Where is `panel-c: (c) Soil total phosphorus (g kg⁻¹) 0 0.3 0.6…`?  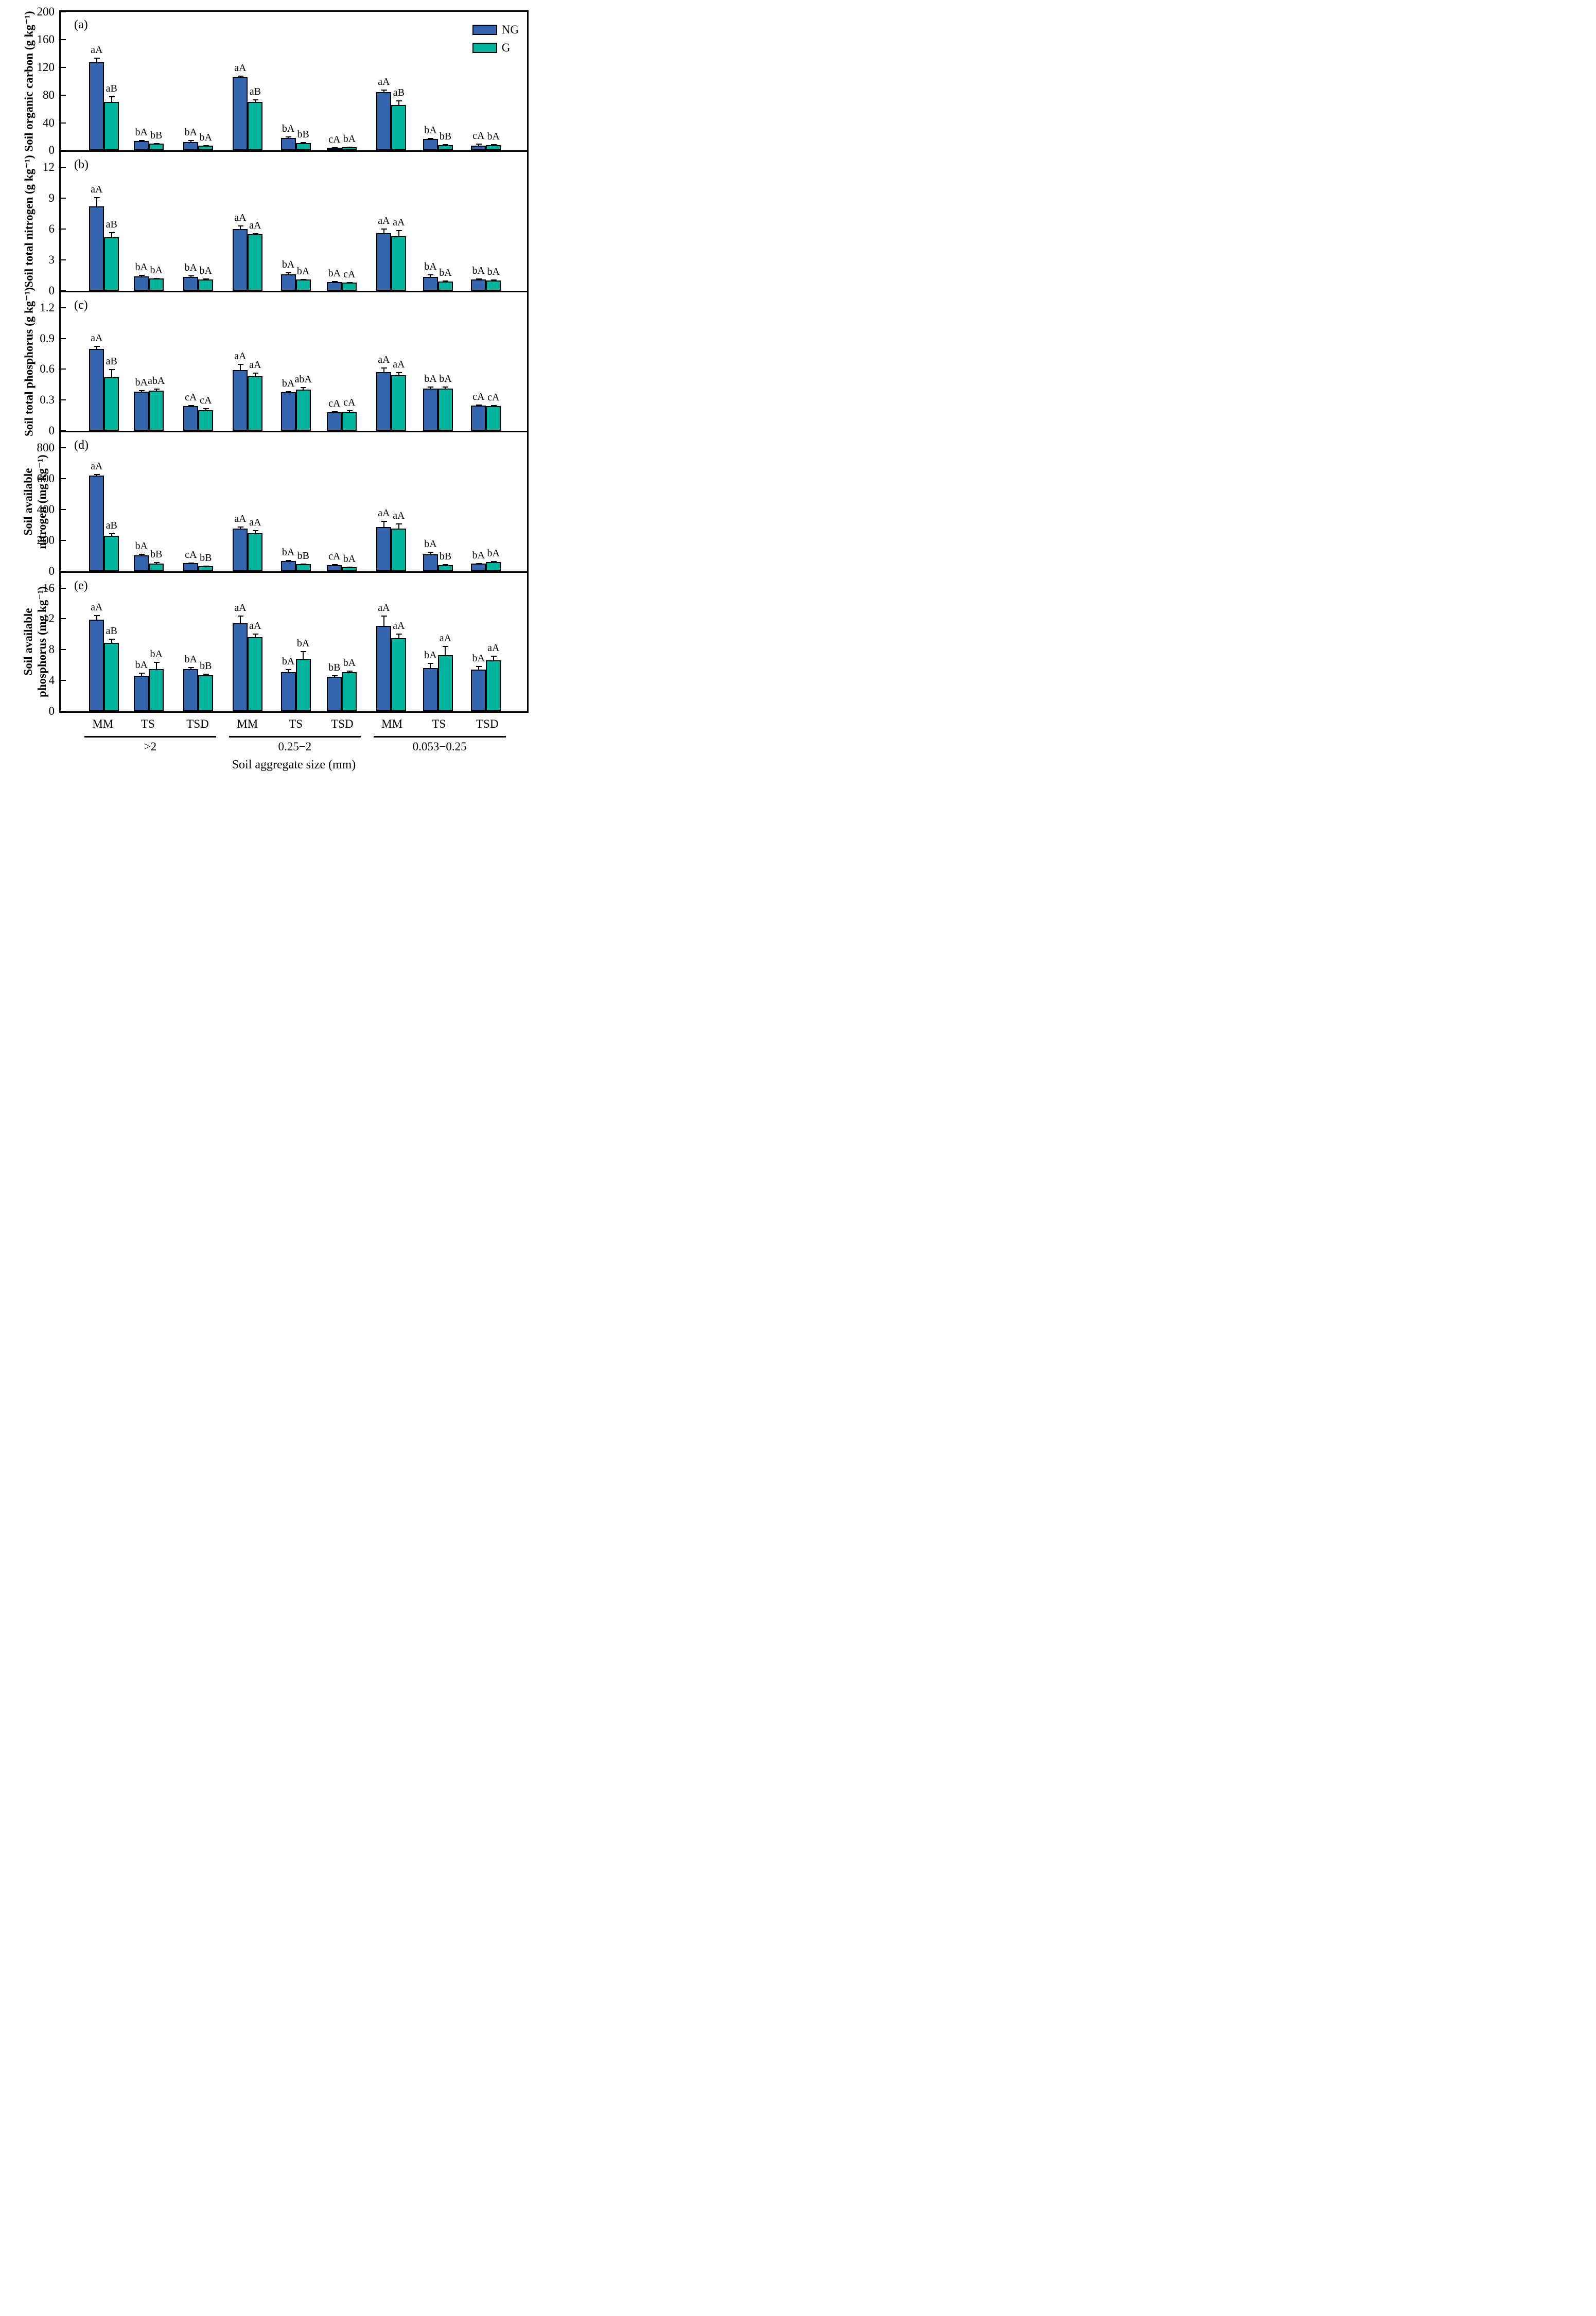 panel-c: (c) Soil total phosphorus (g kg⁻¹) 0 0.3 0.6… is located at coordinates (275, 362).